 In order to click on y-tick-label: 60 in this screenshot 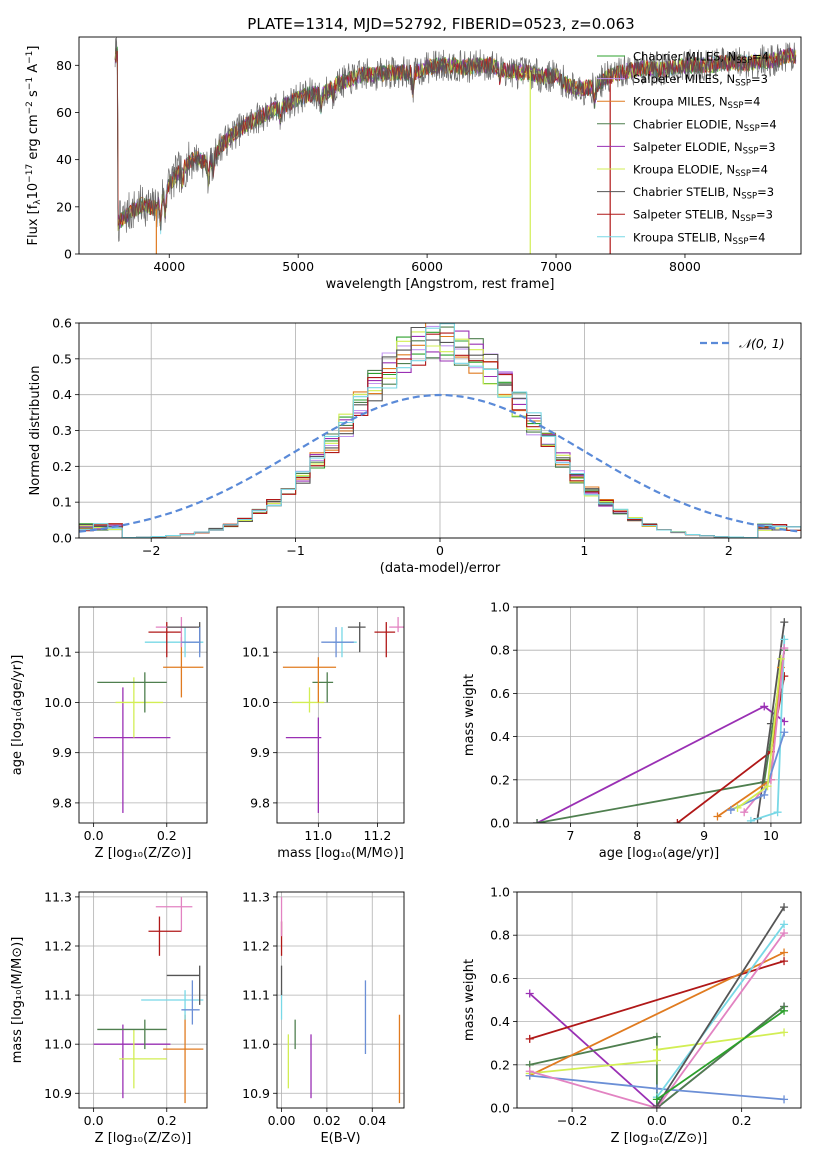, I will do `click(64, 112)`.